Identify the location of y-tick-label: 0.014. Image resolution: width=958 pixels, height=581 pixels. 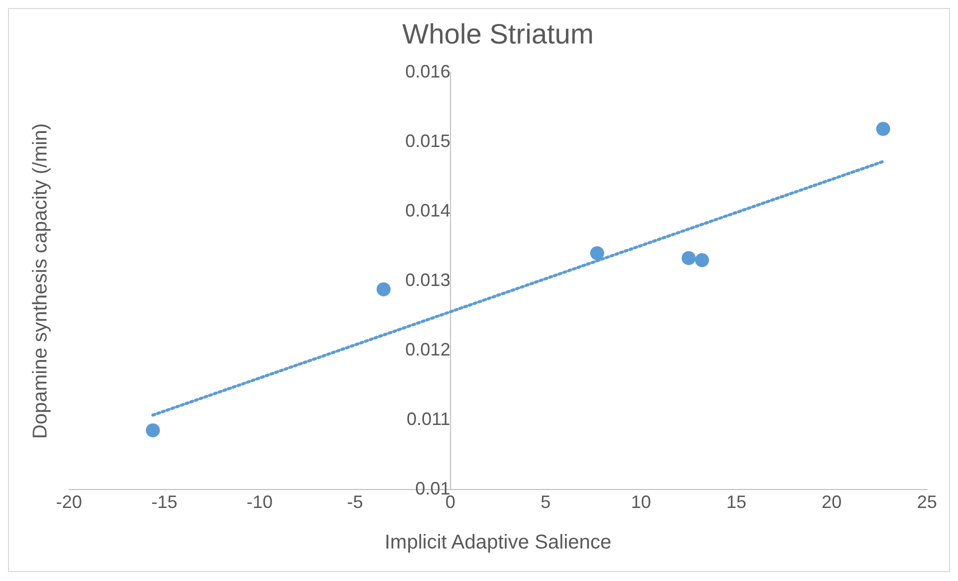
(427, 210).